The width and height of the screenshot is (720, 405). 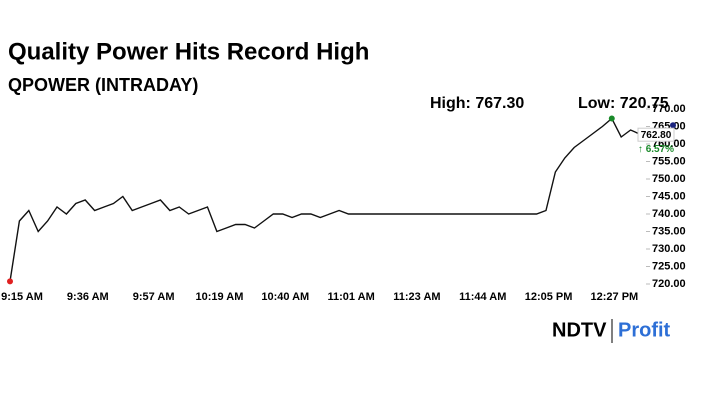 I want to click on high-marker, so click(x=611, y=118).